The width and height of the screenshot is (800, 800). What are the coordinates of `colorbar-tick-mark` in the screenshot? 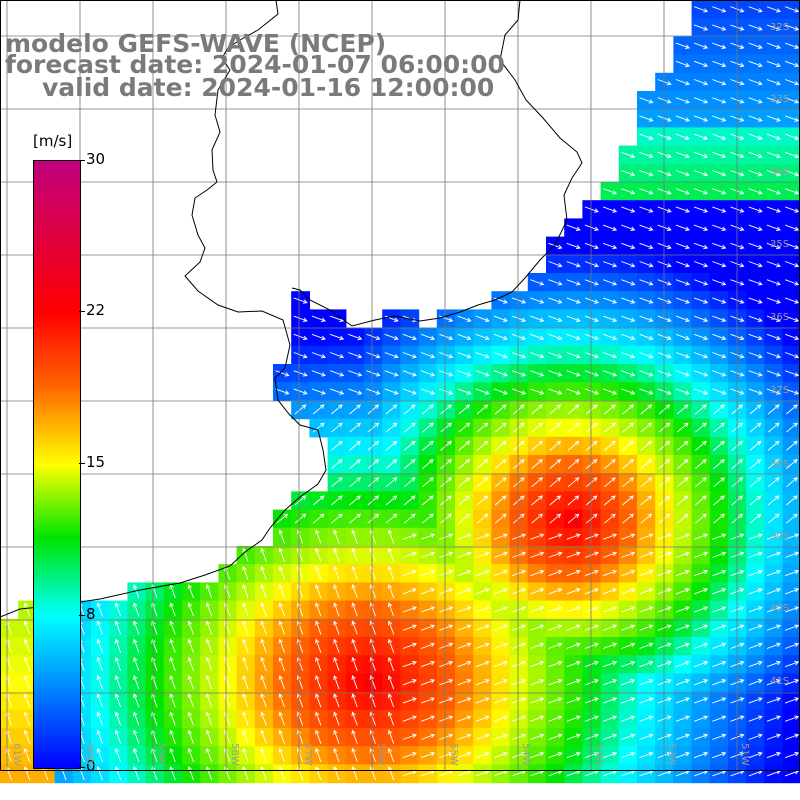 It's located at (82, 615).